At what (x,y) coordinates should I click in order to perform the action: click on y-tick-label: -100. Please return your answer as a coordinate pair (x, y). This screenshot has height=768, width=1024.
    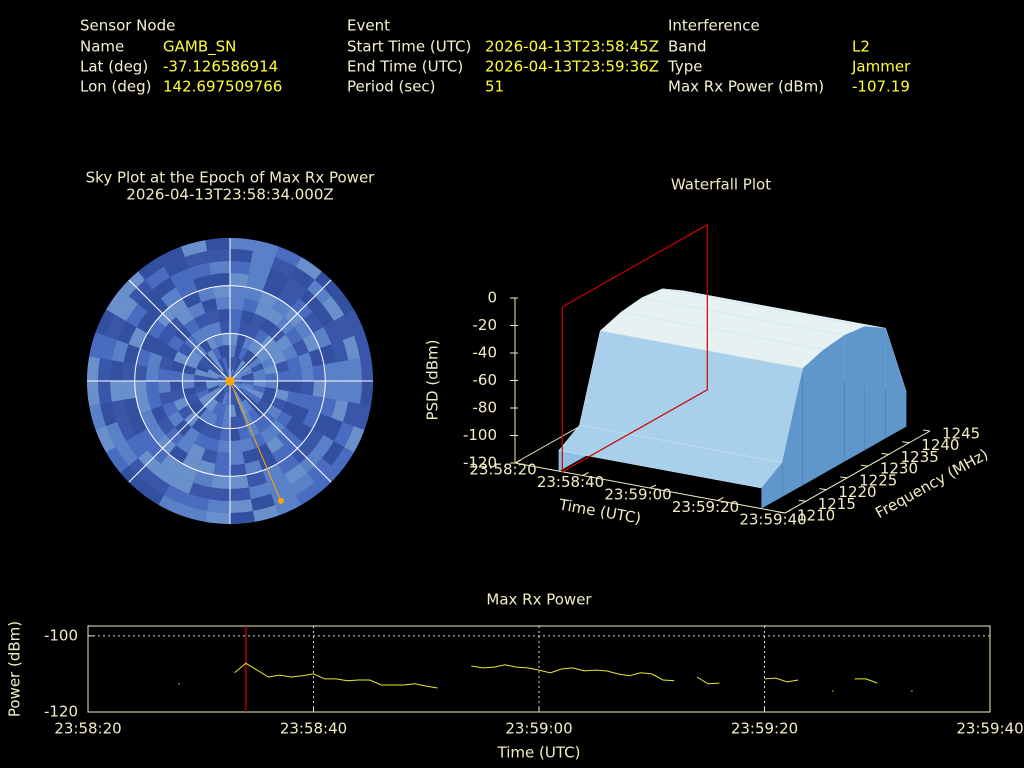
    Looking at the image, I should click on (61, 635).